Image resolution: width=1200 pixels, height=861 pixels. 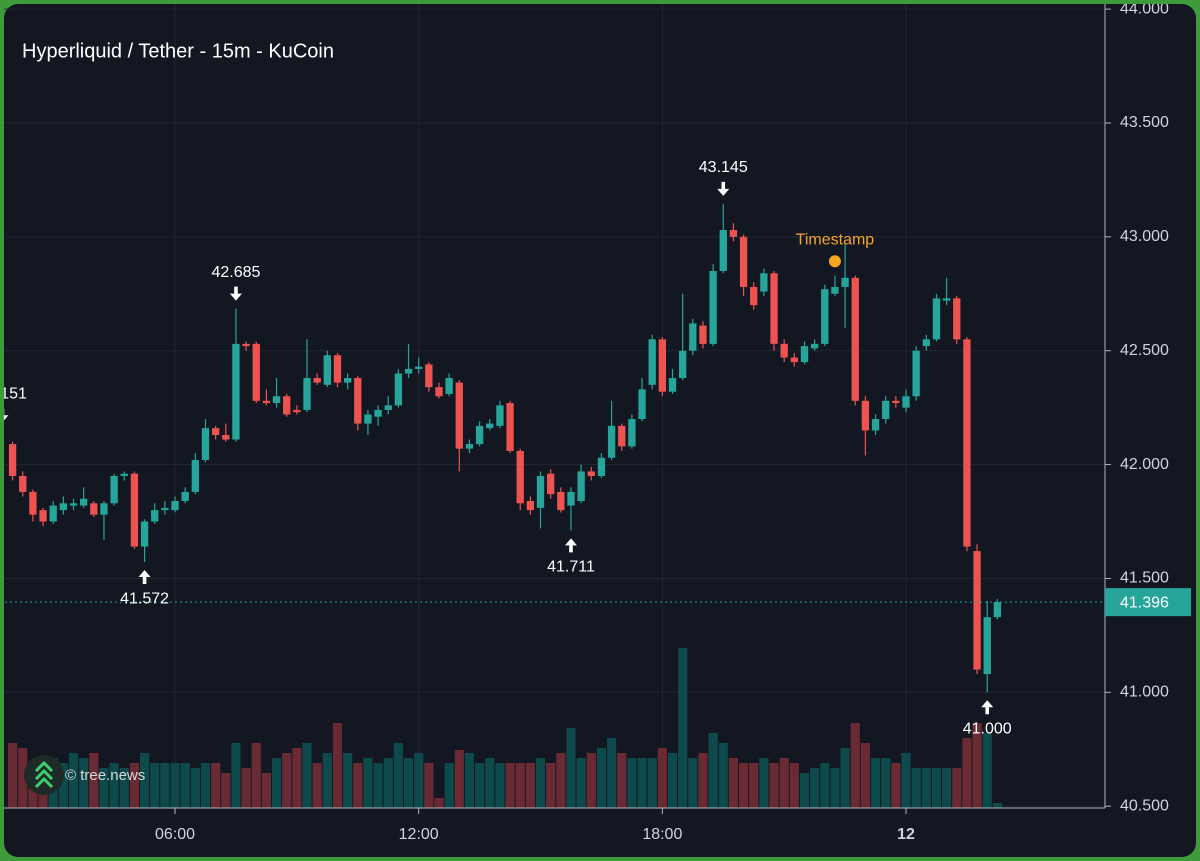 I want to click on annotation-label: Timestamp, so click(x=835, y=239).